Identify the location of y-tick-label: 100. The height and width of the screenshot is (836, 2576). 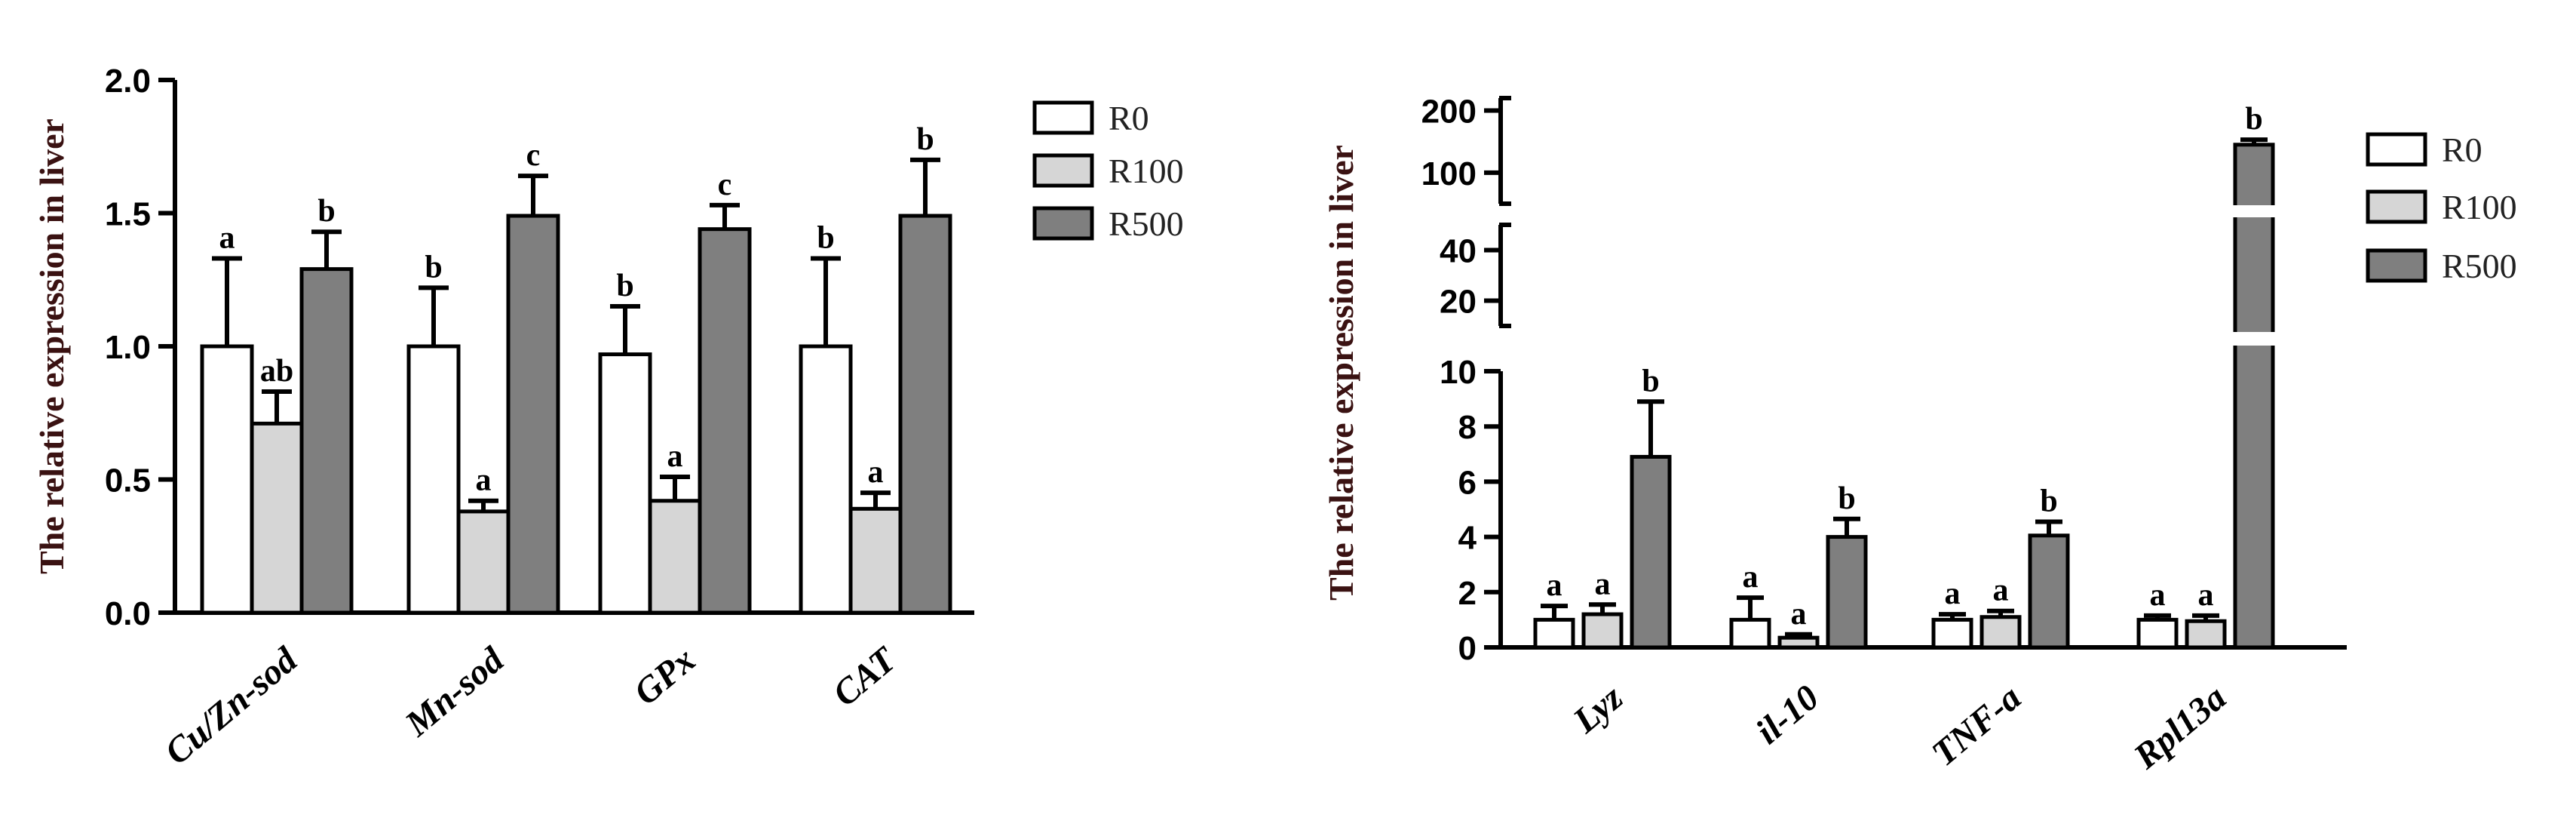
(1449, 173).